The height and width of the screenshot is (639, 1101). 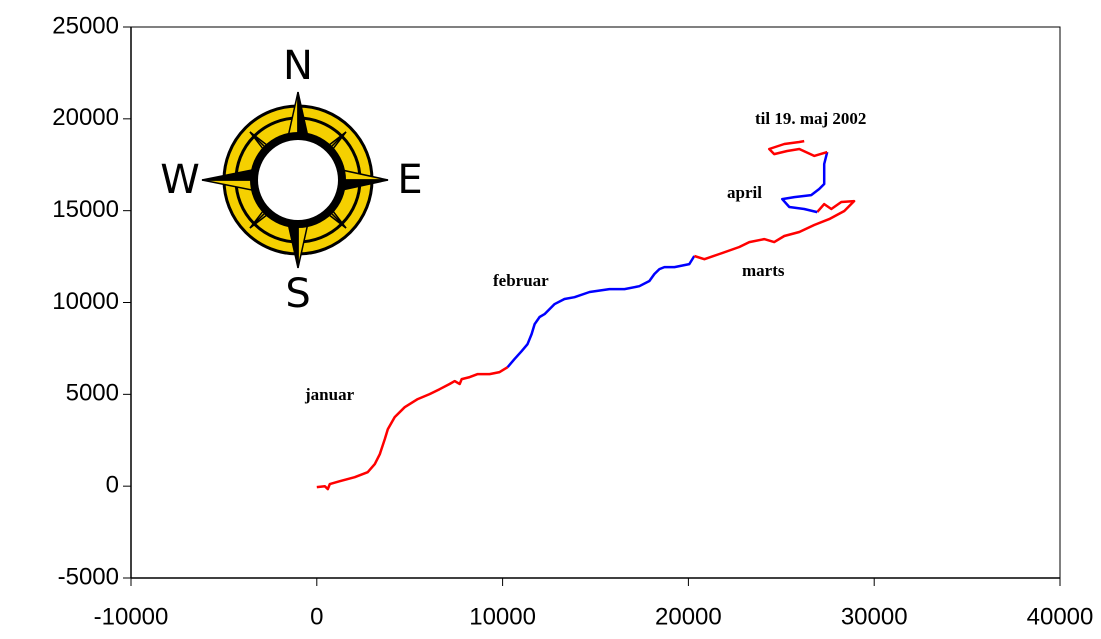 I want to click on y-tick-label: 25000, so click(x=85, y=25).